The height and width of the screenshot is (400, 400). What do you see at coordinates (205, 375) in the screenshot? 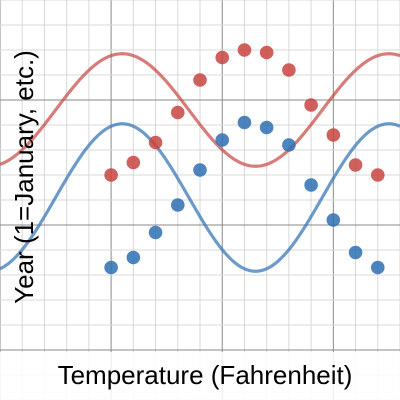
I see `x-axis-label: Temperature (Fahrenheit)` at bounding box center [205, 375].